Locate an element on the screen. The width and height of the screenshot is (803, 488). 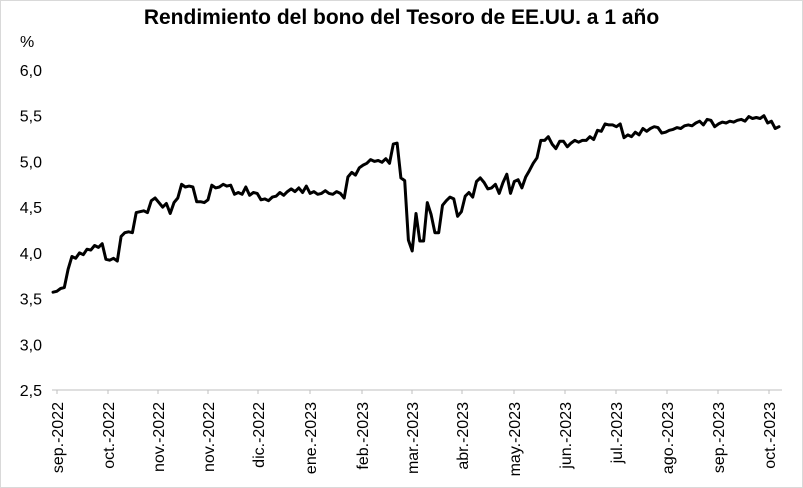
y-axis-ticks: 6,0 5,5 5,0 4,5 4,0 3,5 3,0 2,5 is located at coordinates (31, 231).